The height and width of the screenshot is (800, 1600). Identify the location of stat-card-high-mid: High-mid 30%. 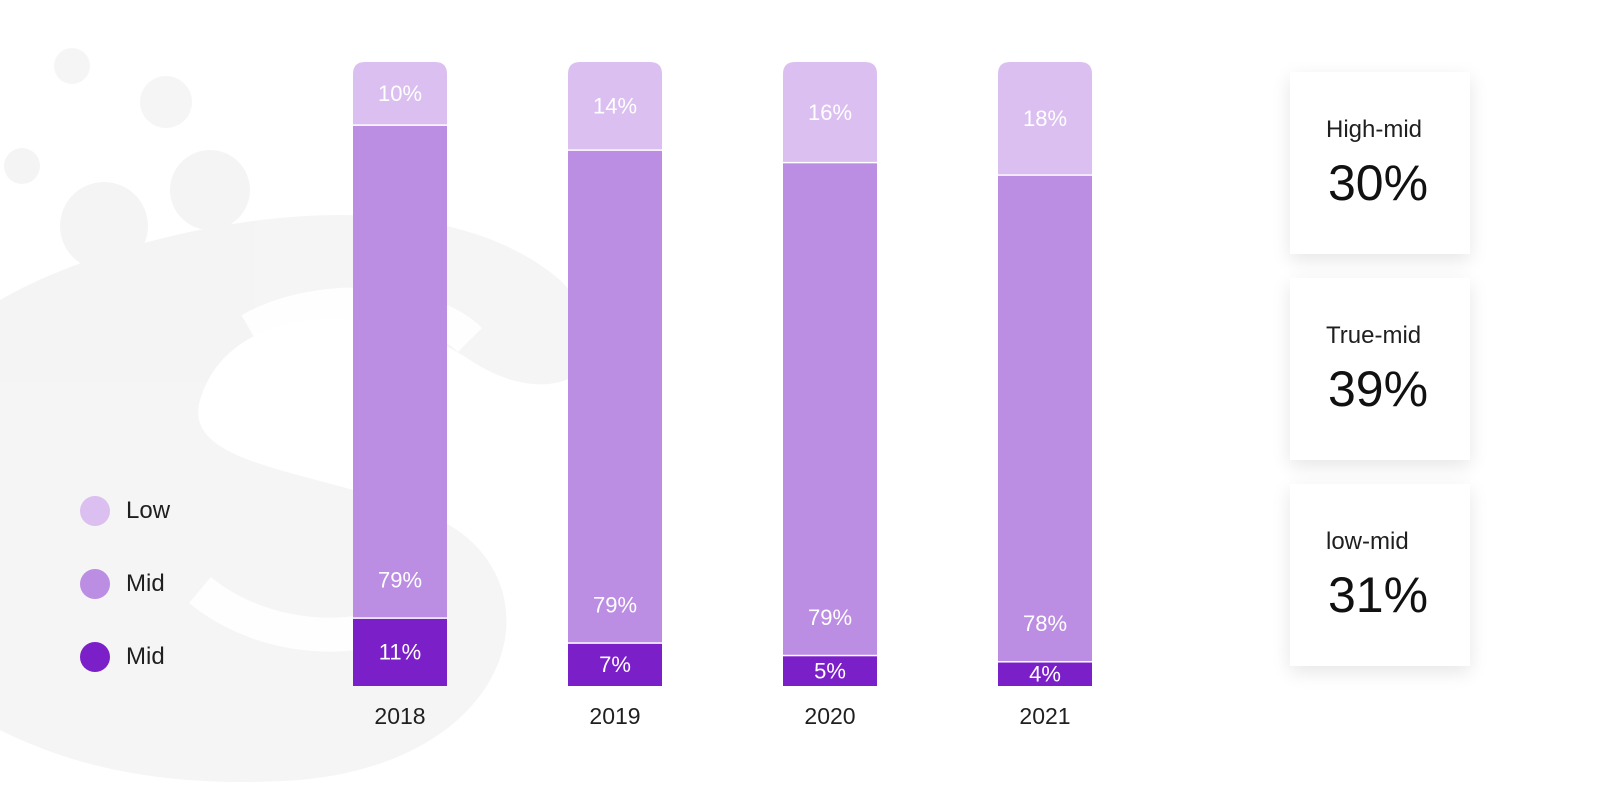
(1380, 163).